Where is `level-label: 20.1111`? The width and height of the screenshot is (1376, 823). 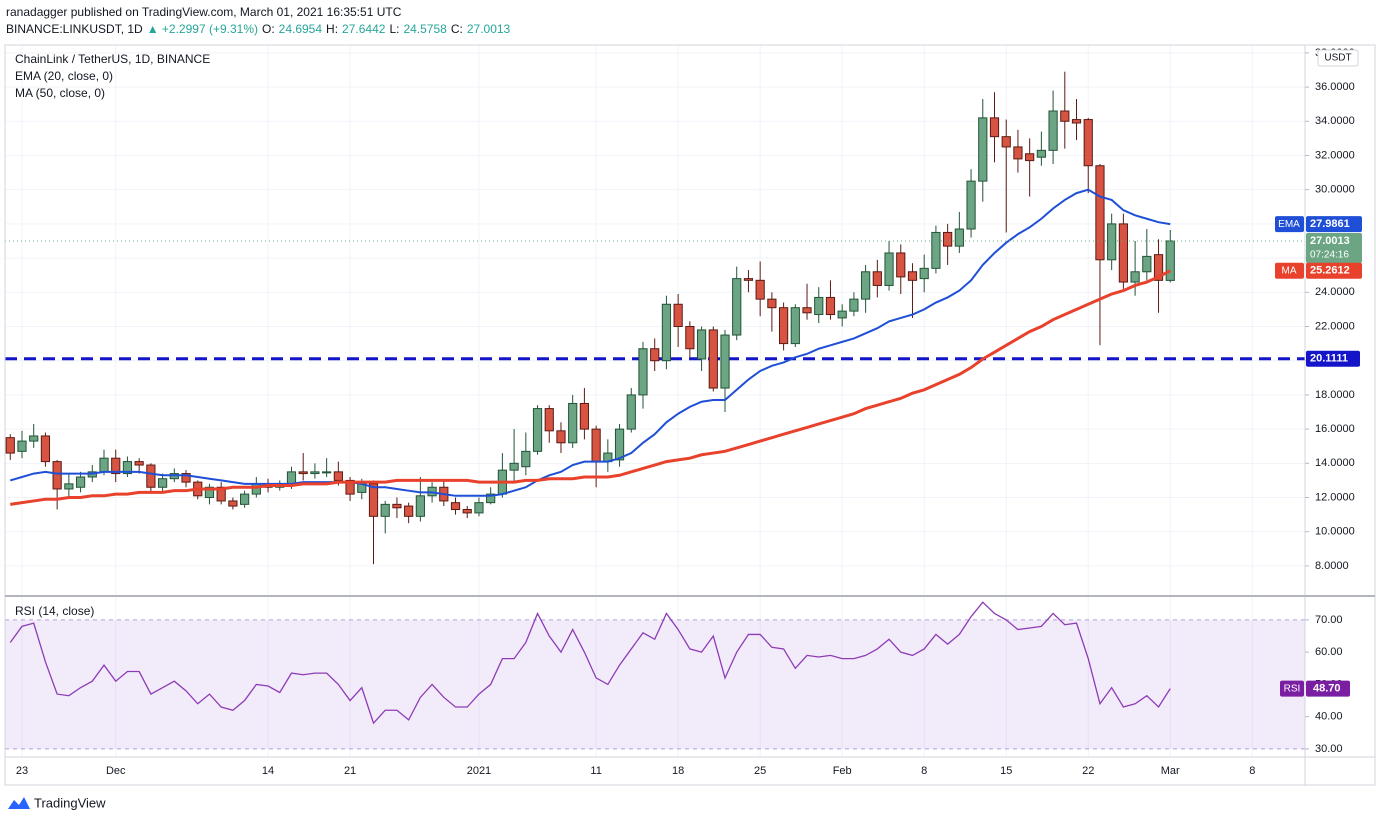 level-label: 20.1111 is located at coordinates (1329, 359).